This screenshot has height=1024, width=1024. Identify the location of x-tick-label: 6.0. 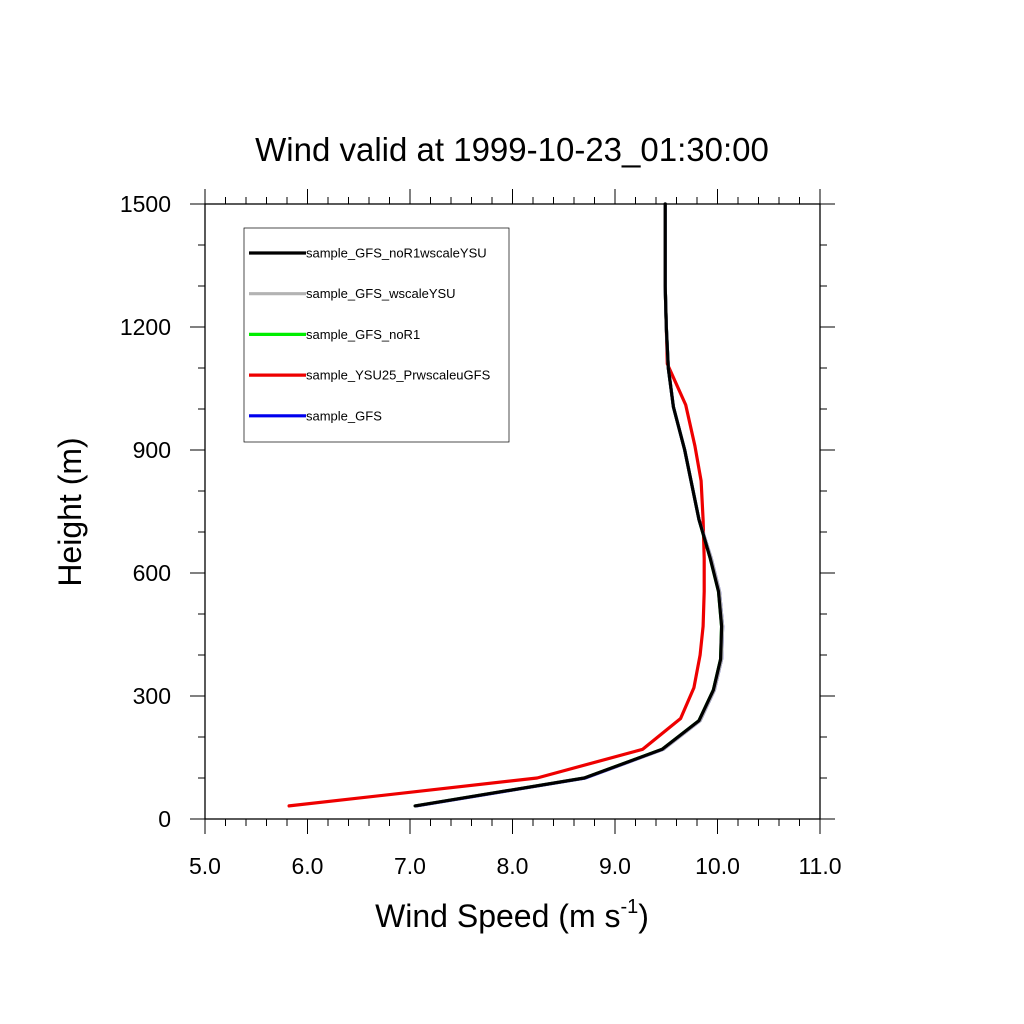
(308, 866).